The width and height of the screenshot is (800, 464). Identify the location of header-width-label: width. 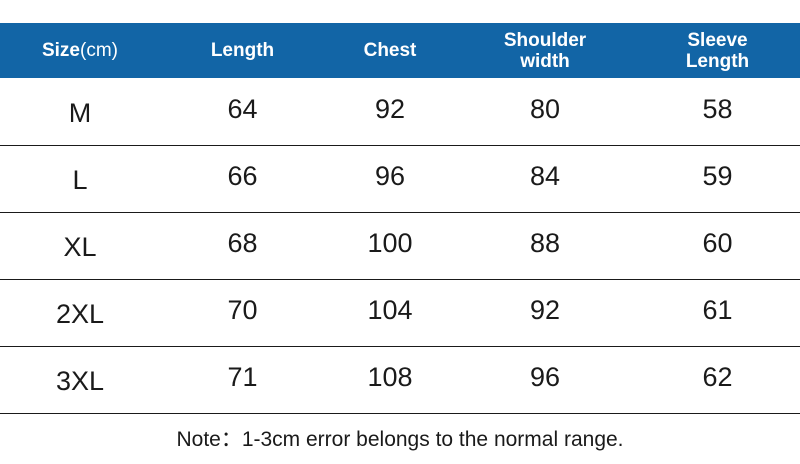
(545, 61).